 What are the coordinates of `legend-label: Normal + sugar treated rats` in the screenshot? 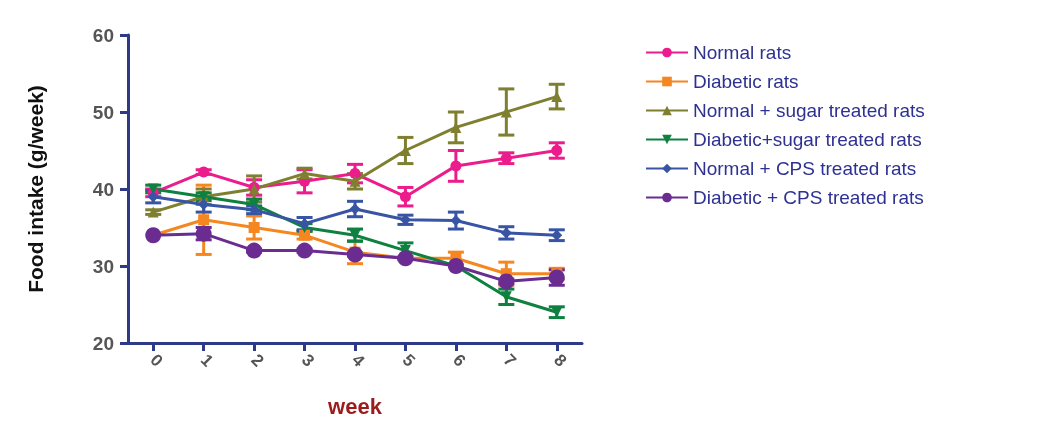 It's located at (809, 110).